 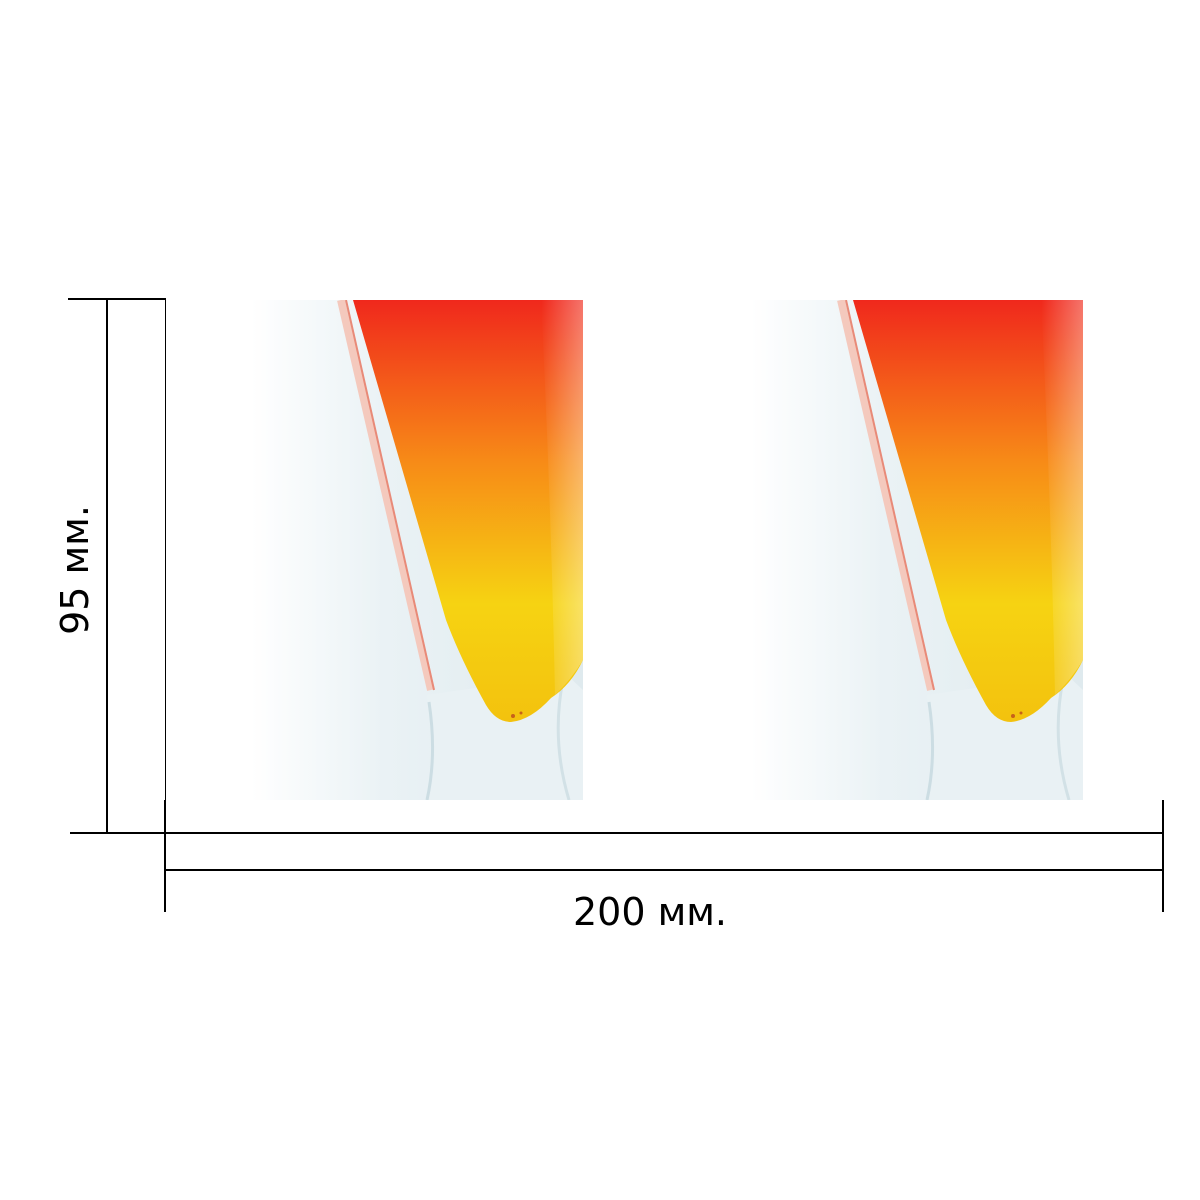 What do you see at coordinates (117, 299) in the screenshot?
I see `height-dimension-top-tick` at bounding box center [117, 299].